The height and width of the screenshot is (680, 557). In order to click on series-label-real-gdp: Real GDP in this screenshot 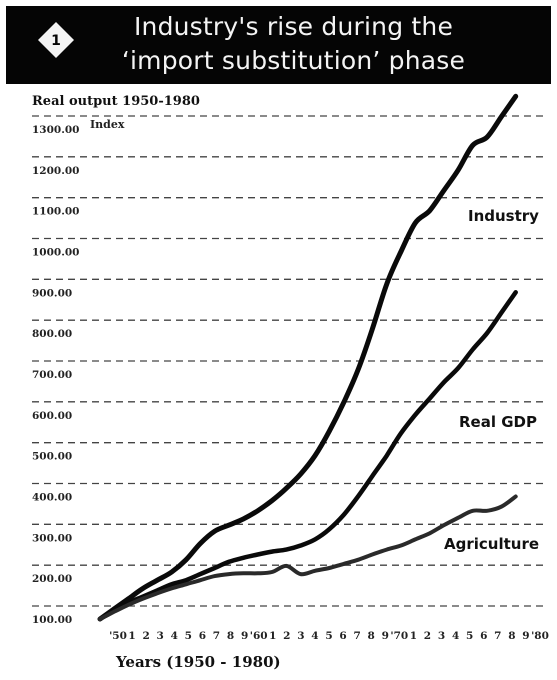, I will do `click(498, 422)`.